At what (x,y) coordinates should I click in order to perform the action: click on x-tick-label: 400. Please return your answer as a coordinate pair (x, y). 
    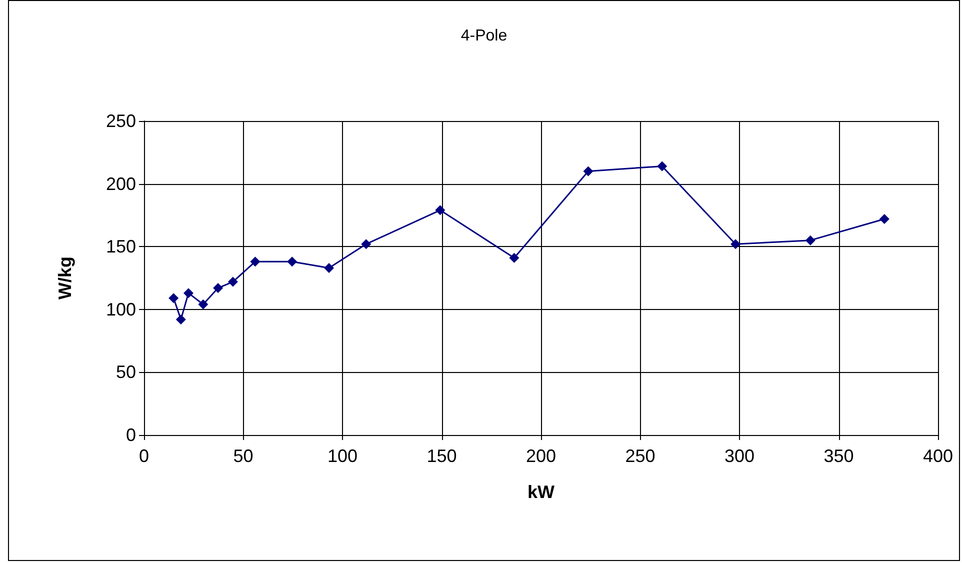
    Looking at the image, I should click on (938, 456).